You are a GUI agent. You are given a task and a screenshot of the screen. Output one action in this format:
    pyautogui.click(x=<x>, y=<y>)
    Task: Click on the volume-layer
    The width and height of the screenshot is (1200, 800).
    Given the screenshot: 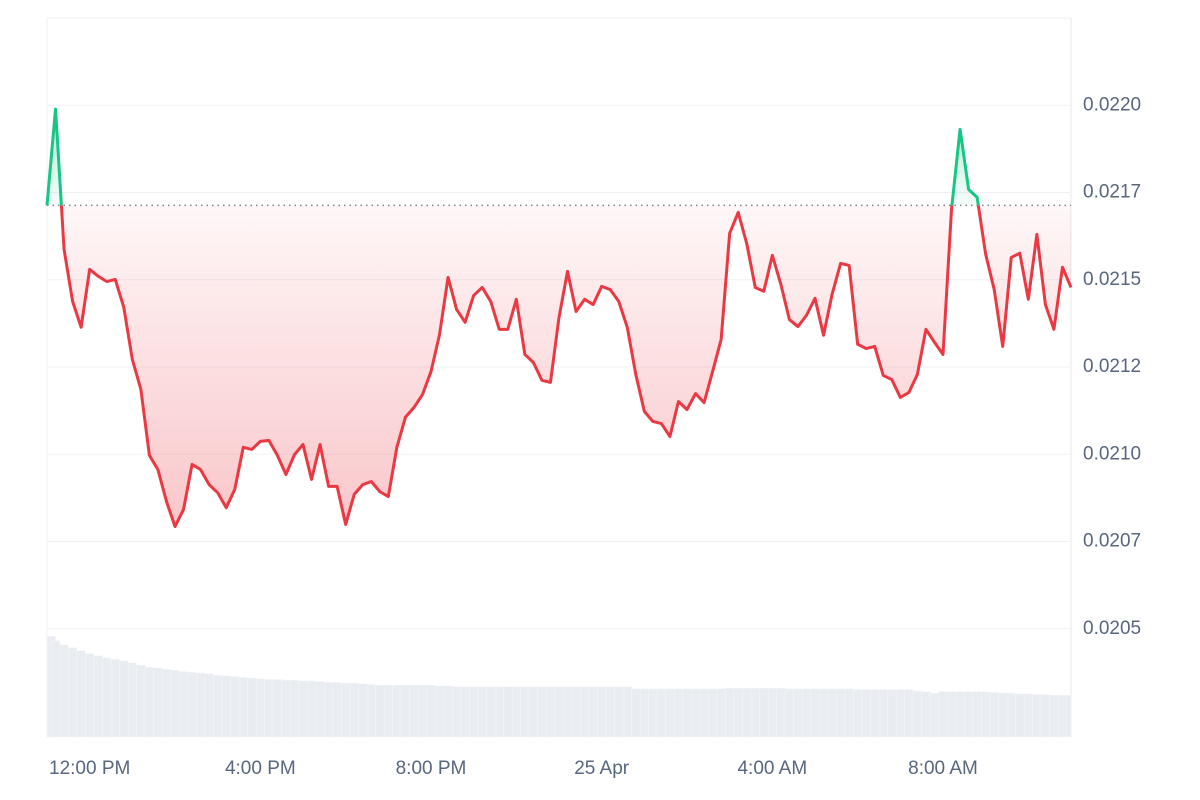 What is the action you would take?
    pyautogui.click(x=559, y=687)
    